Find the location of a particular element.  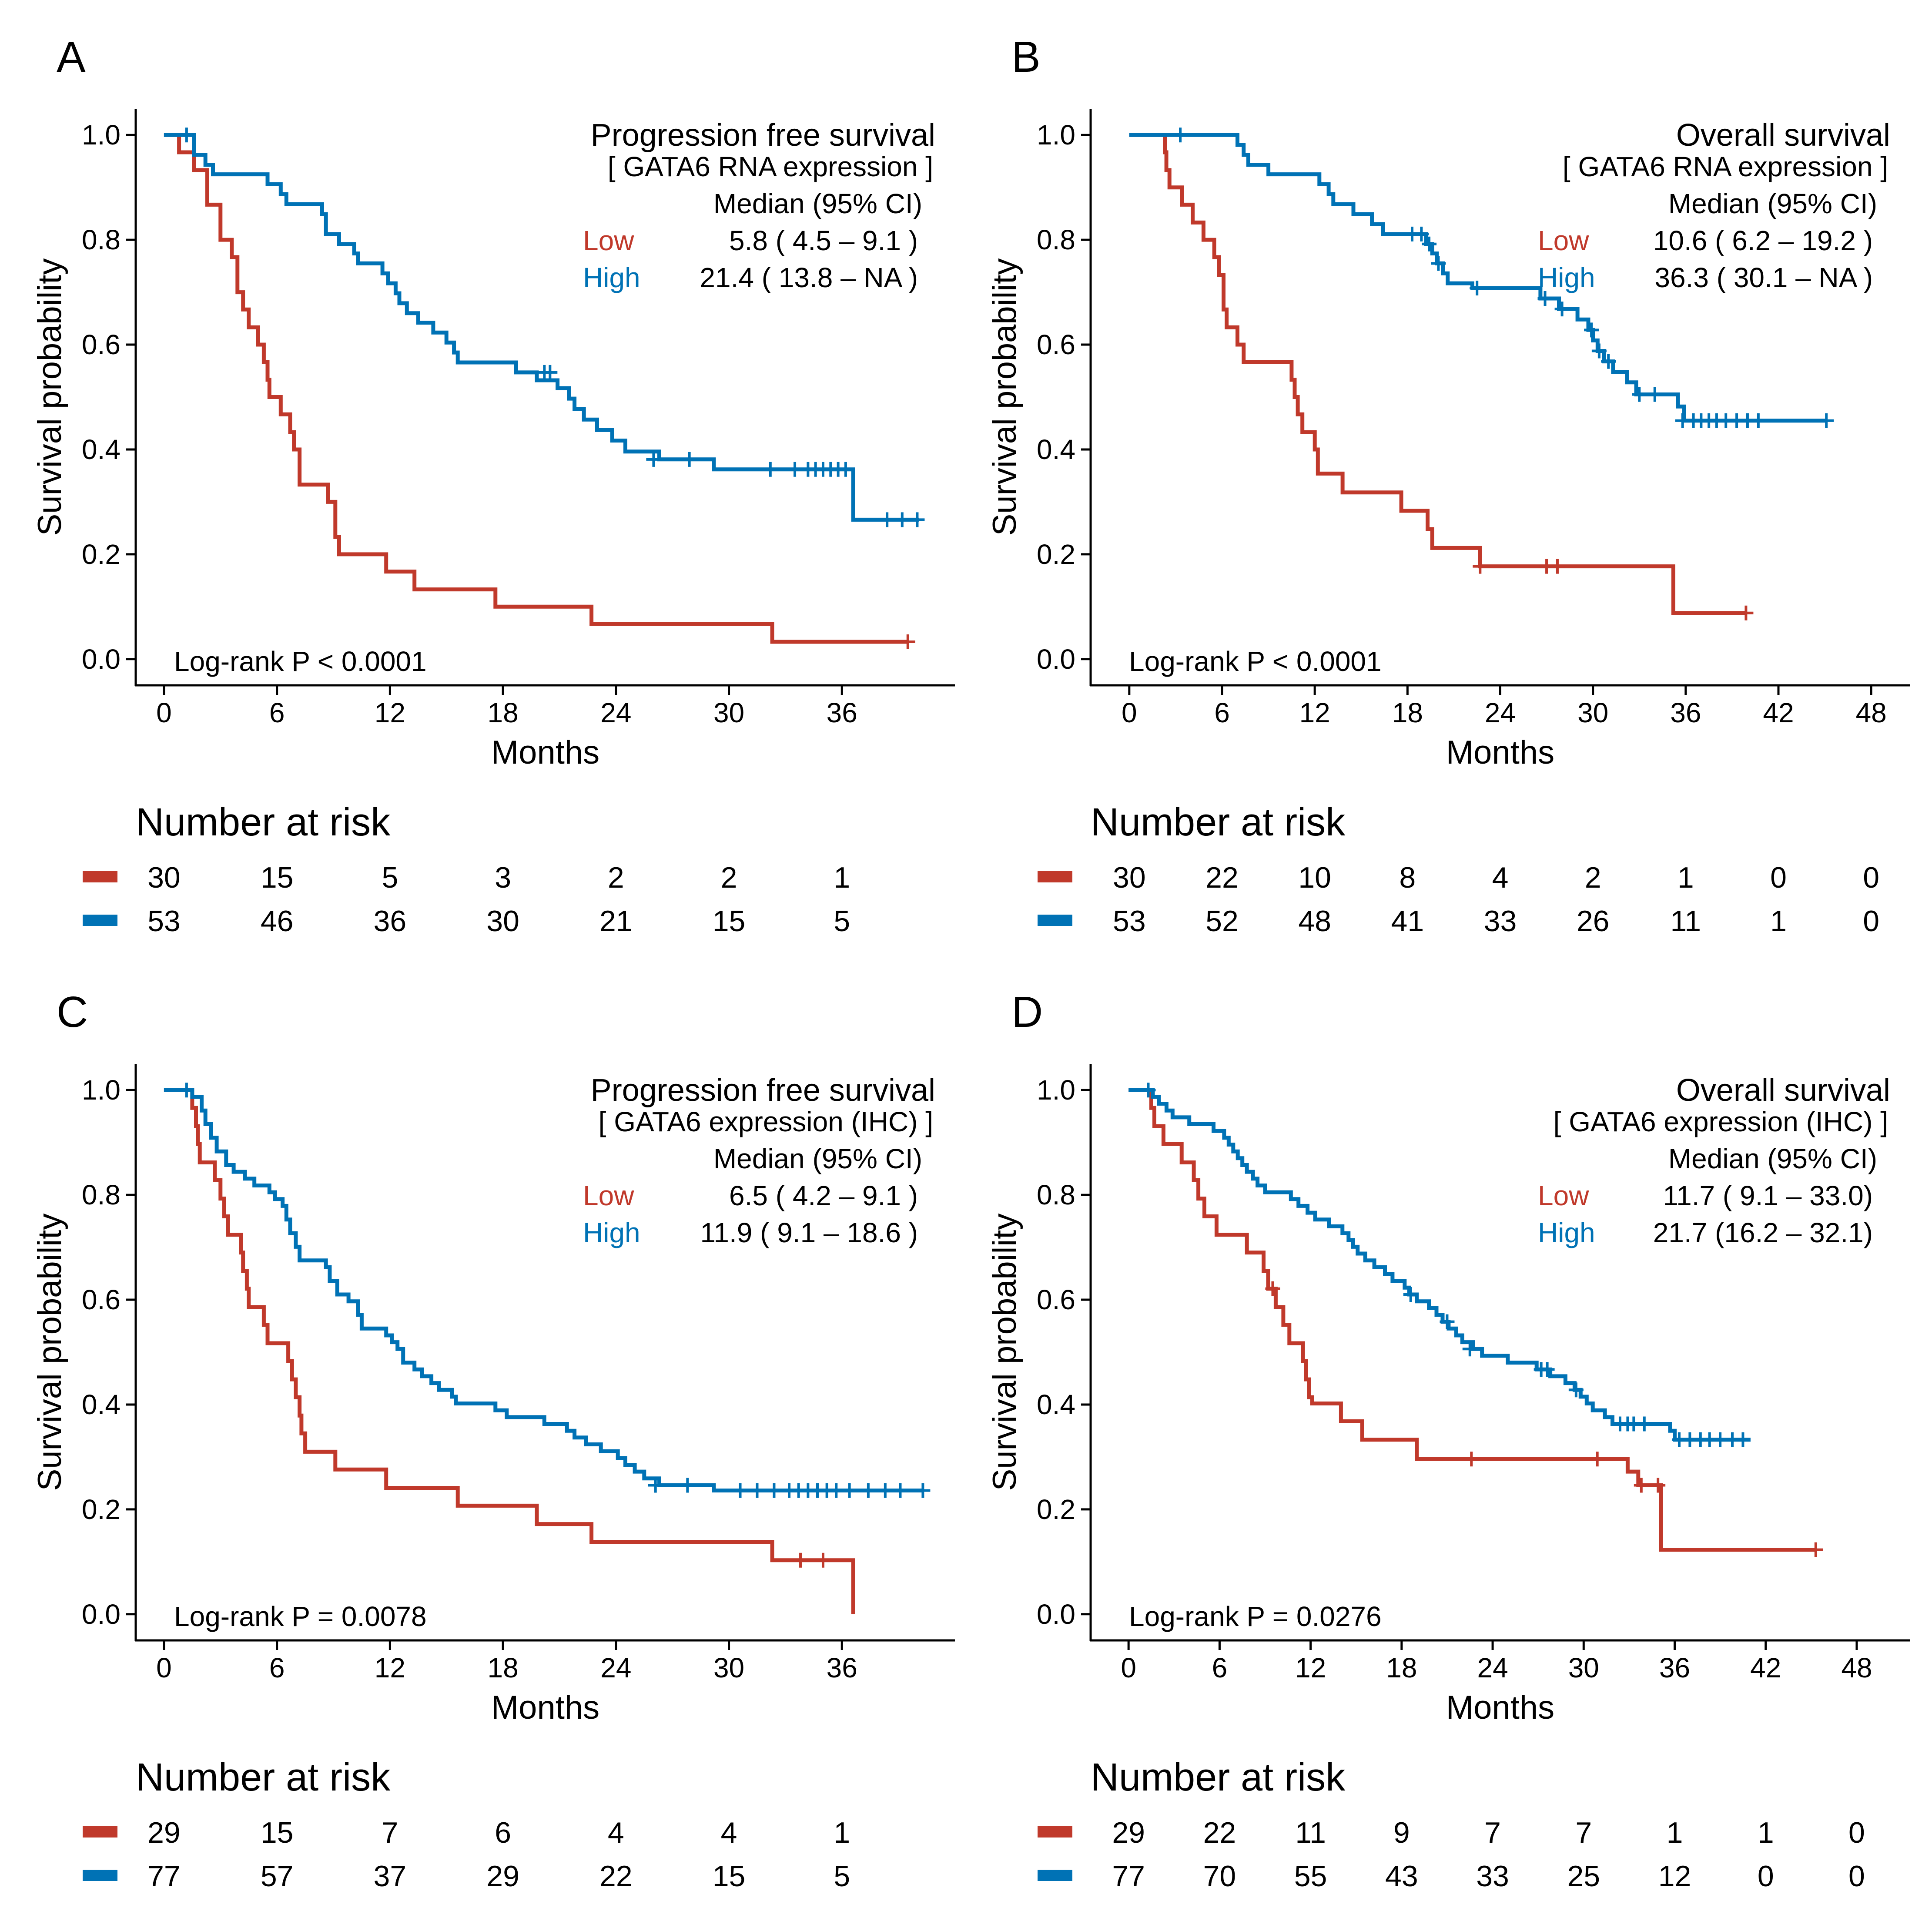

risk-table-title: Number at risk is located at coordinates (263, 822).